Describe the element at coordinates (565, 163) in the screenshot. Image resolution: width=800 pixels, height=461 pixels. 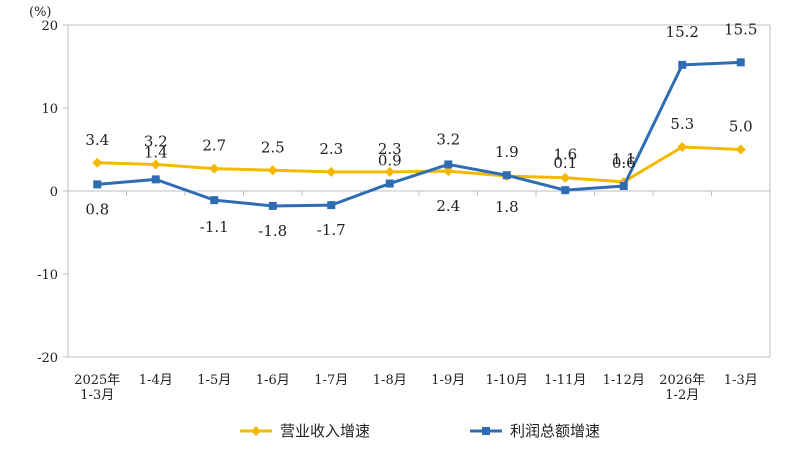
I see `data-label: 0.1` at that location.